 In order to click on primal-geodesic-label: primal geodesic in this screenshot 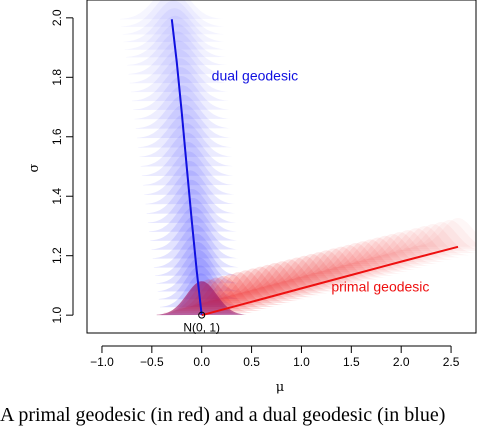, I will do `click(380, 286)`.